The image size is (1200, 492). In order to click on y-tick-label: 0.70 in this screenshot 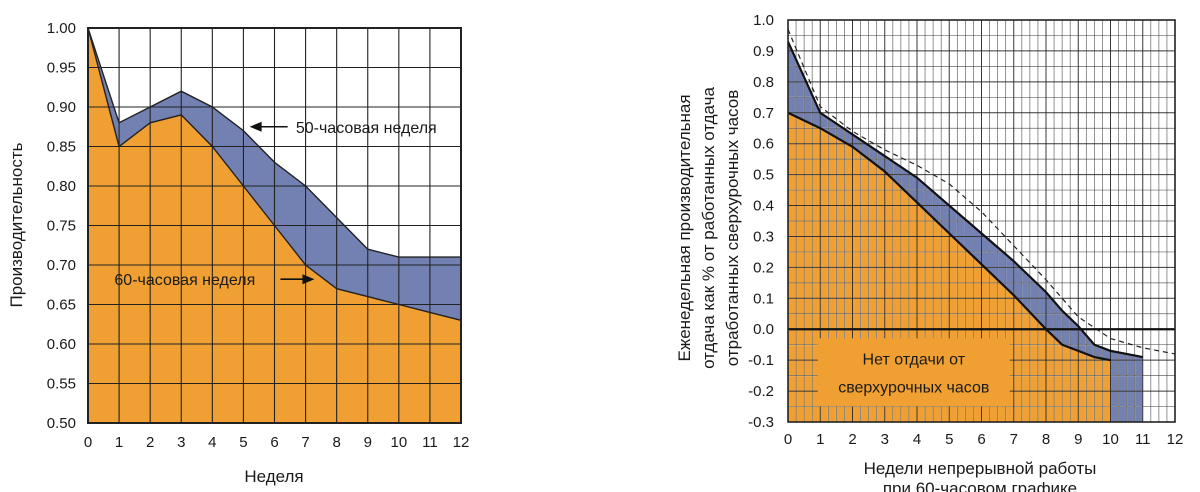, I will do `click(61, 265)`.